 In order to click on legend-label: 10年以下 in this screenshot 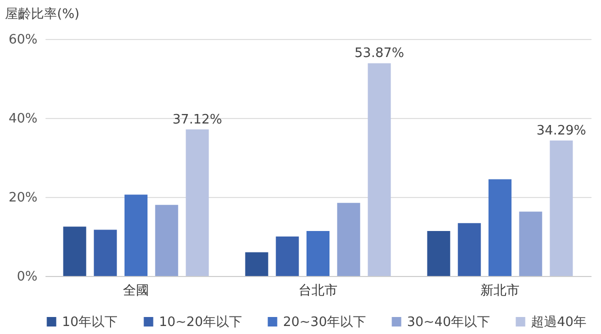, I will do `click(90, 322)`.